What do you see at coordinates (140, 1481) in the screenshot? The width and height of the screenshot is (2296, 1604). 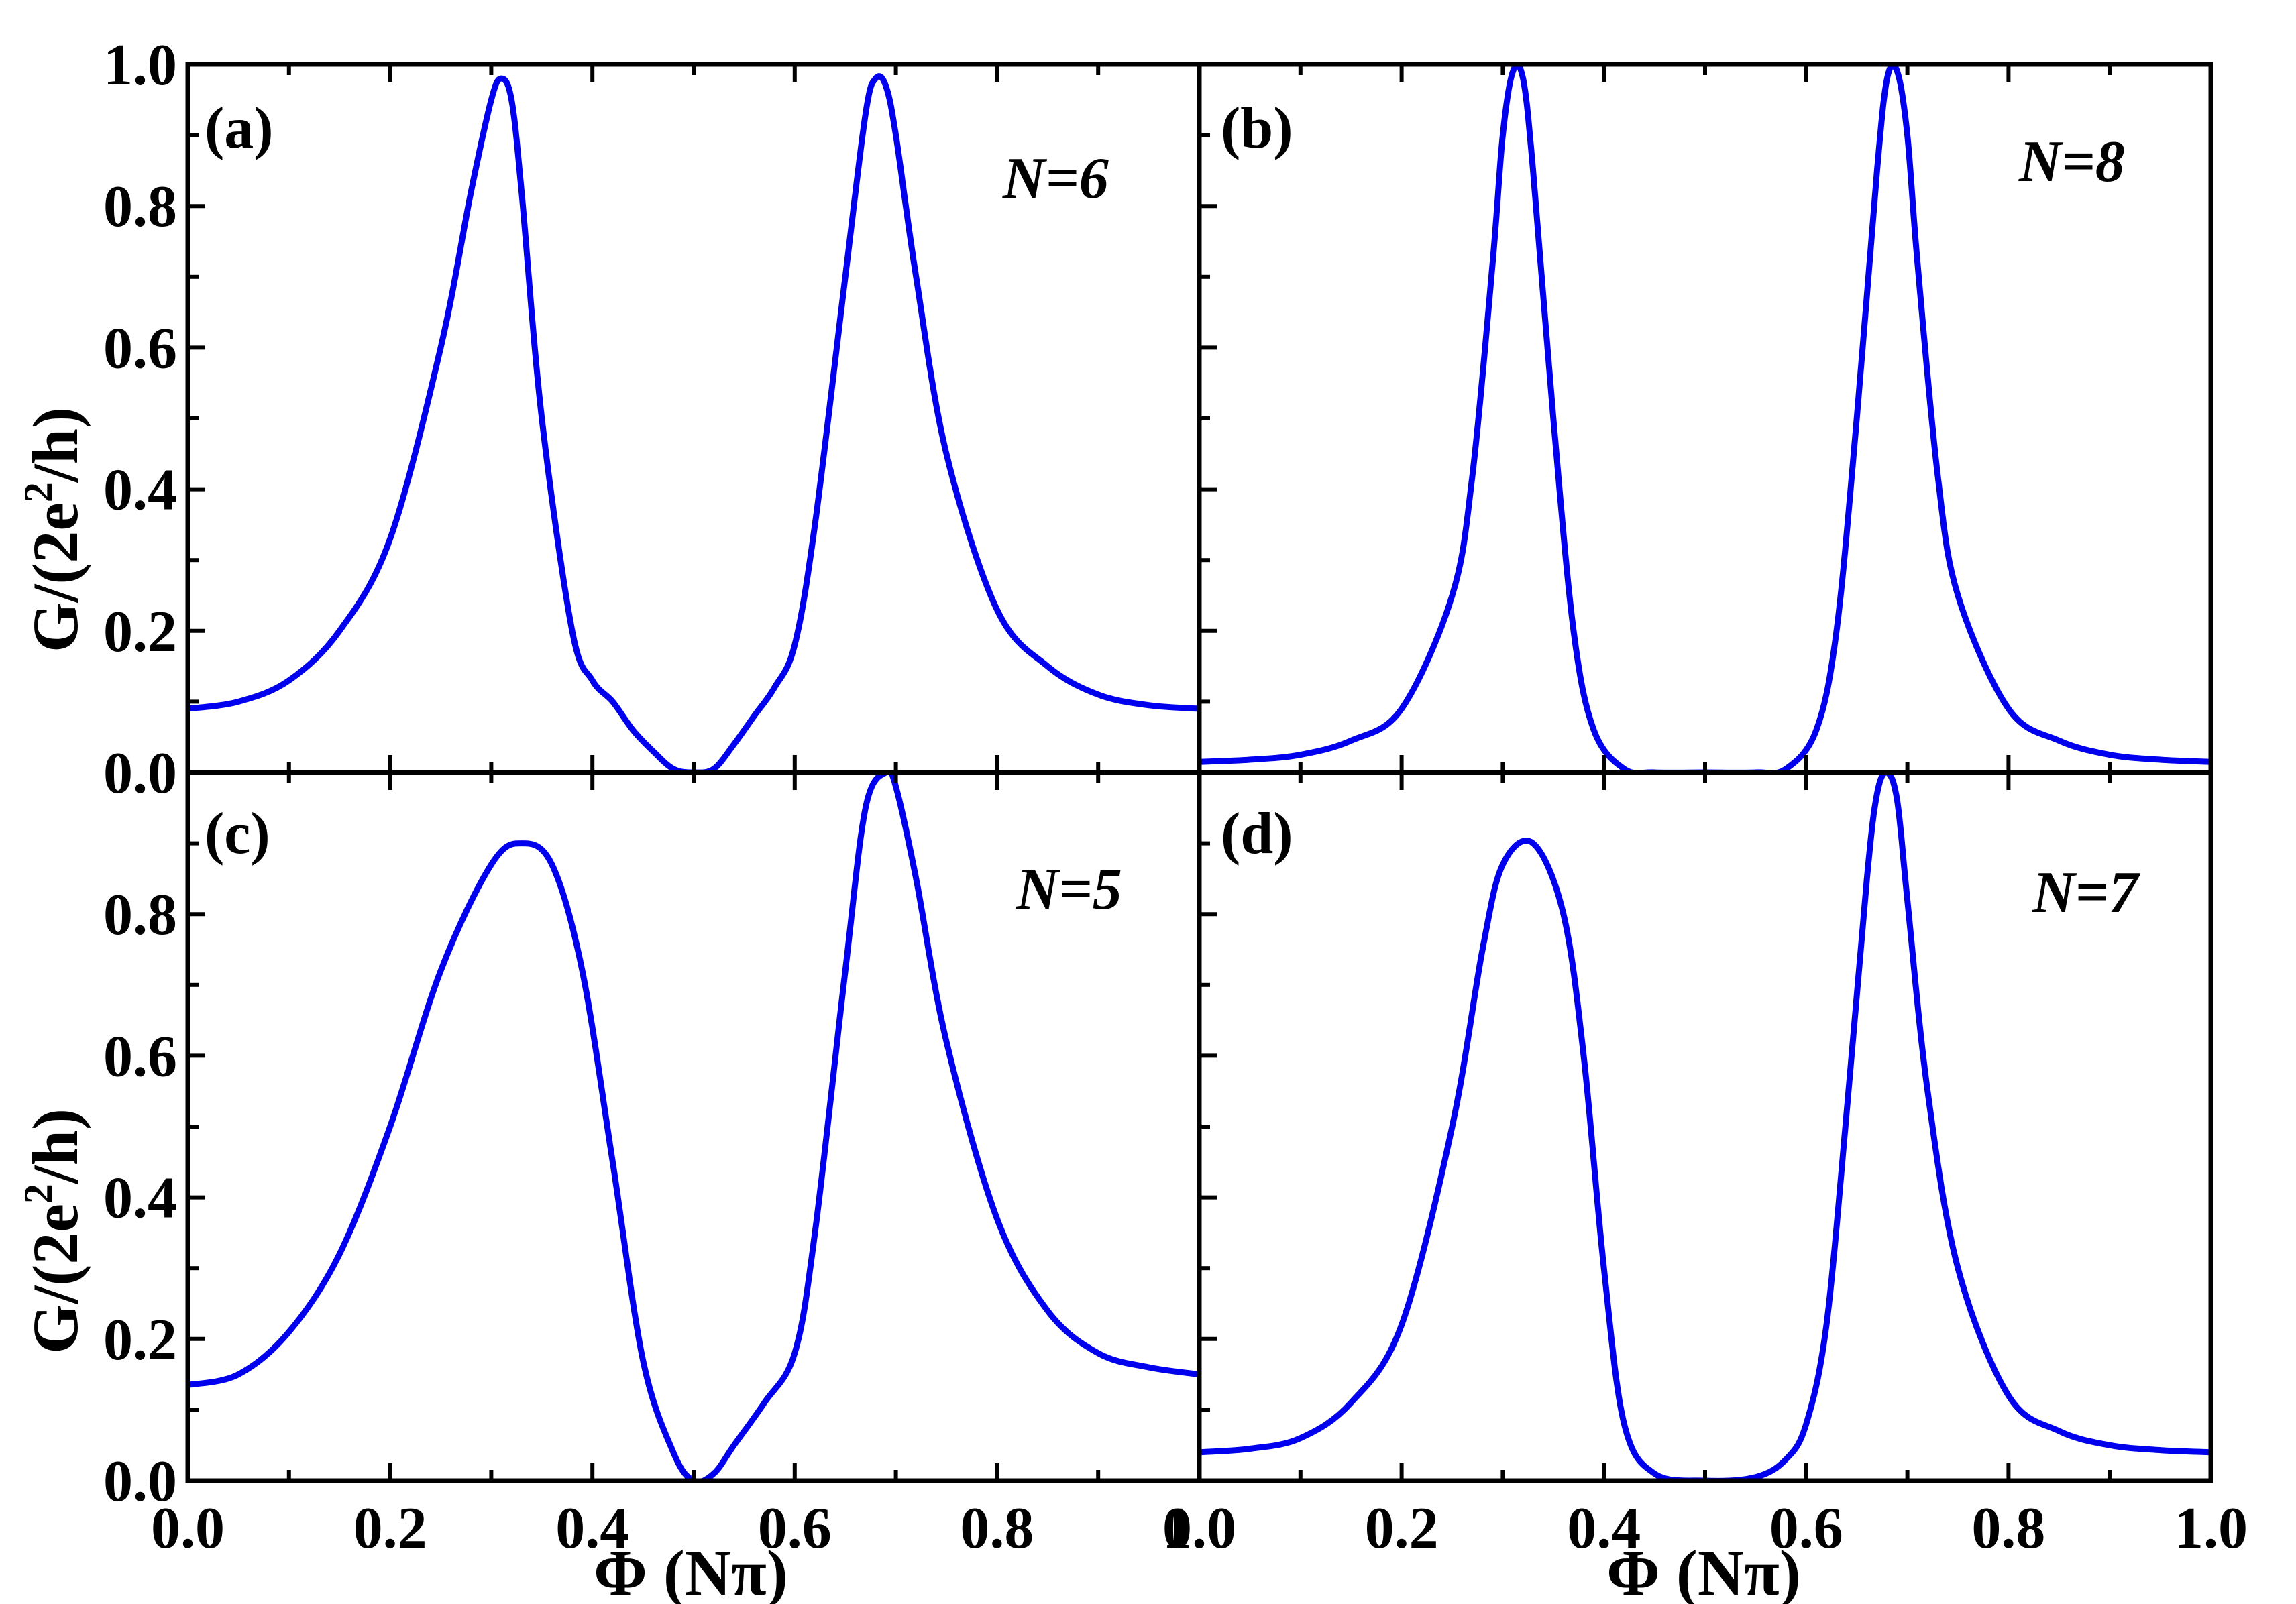 I see `y-tick-label-c: 0.0` at bounding box center [140, 1481].